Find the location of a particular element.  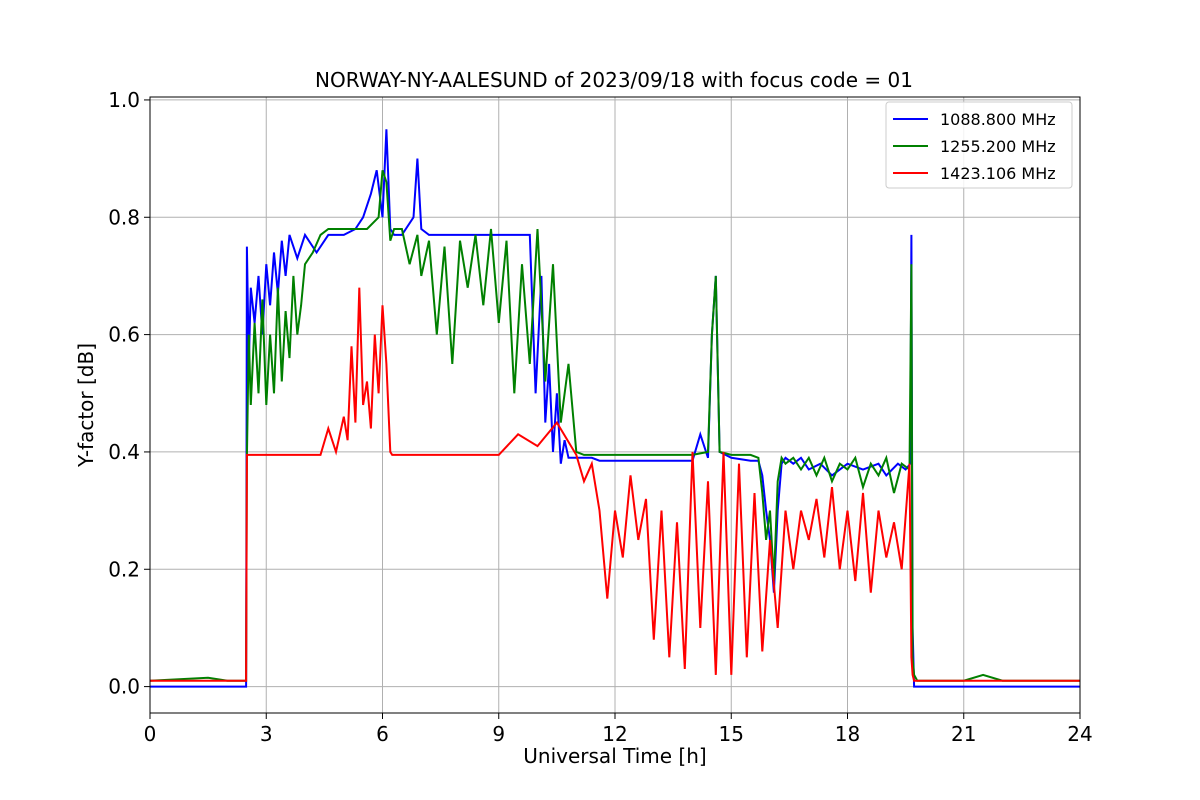

x-tick-label: 12 is located at coordinates (614, 734).